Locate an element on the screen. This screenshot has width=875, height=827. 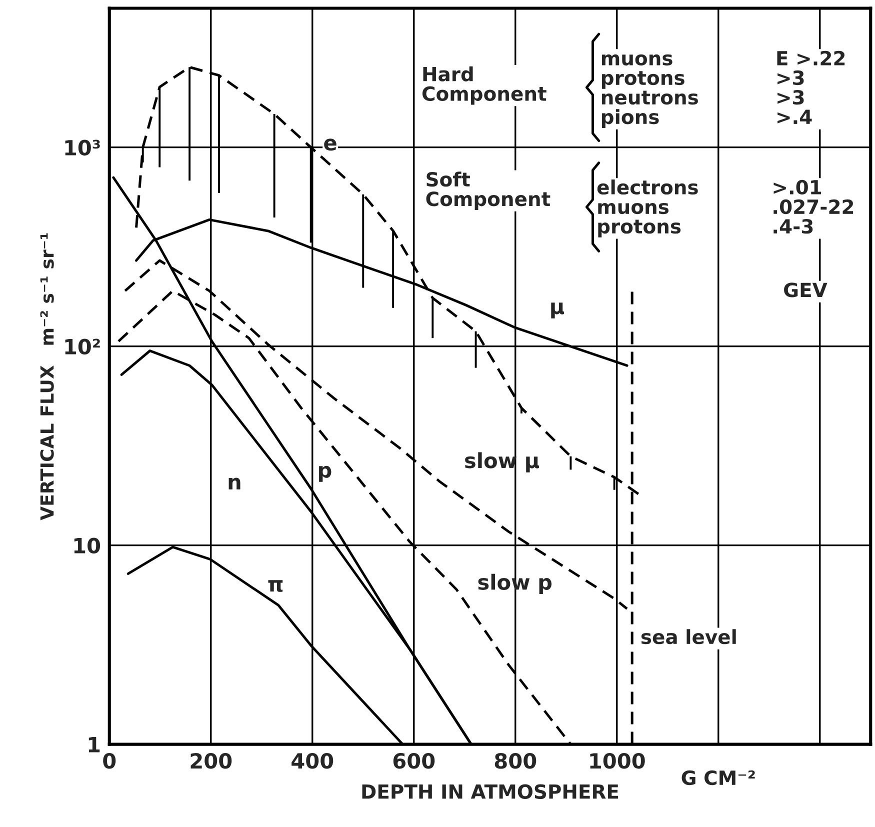
y-tick-label: 1 is located at coordinates (94, 744).